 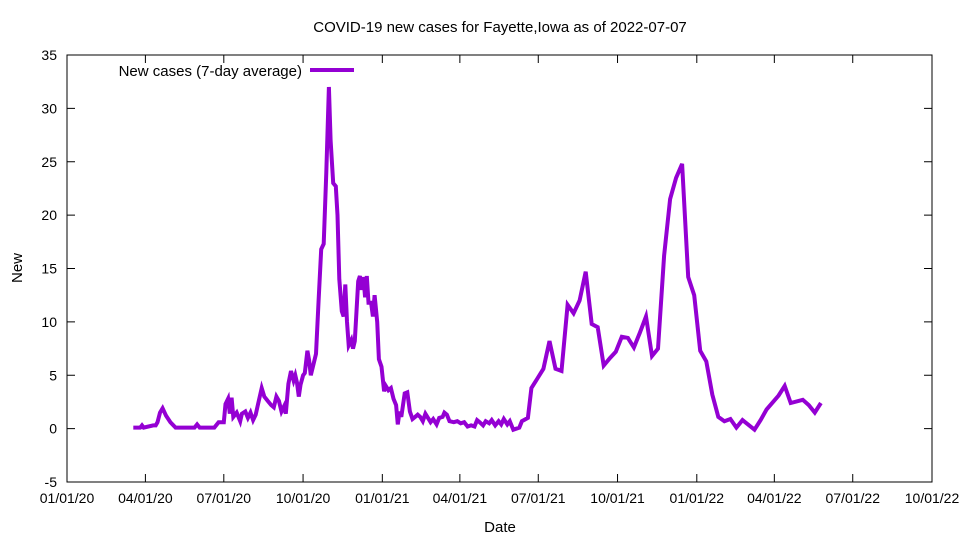 What do you see at coordinates (49, 108) in the screenshot?
I see `y-tick-label: 30` at bounding box center [49, 108].